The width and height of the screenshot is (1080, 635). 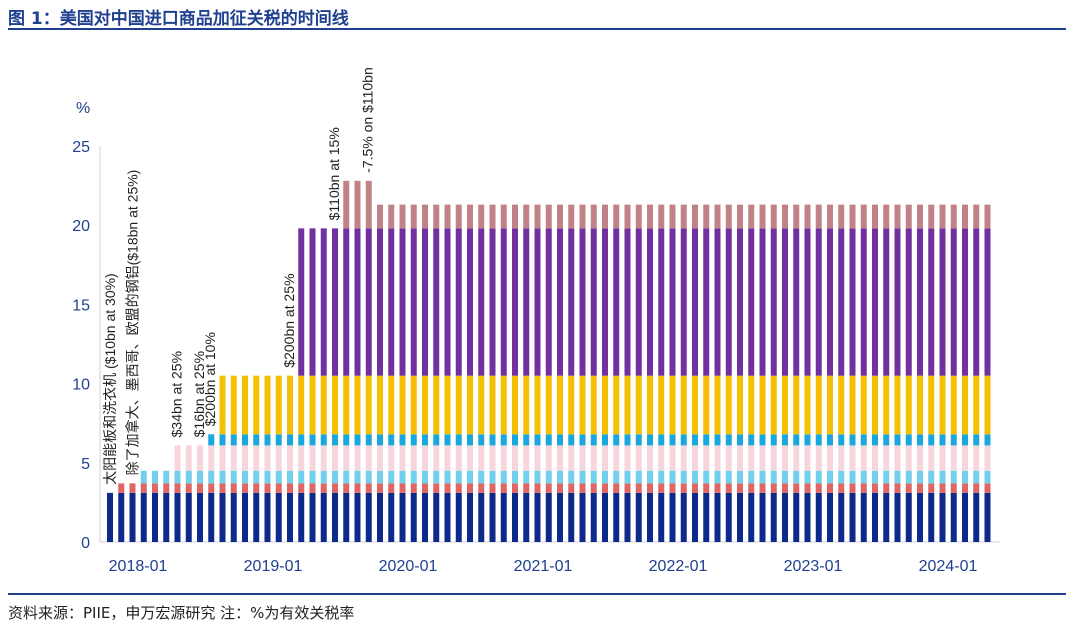 What do you see at coordinates (81, 385) in the screenshot?
I see `y-tick-label: 10` at bounding box center [81, 385].